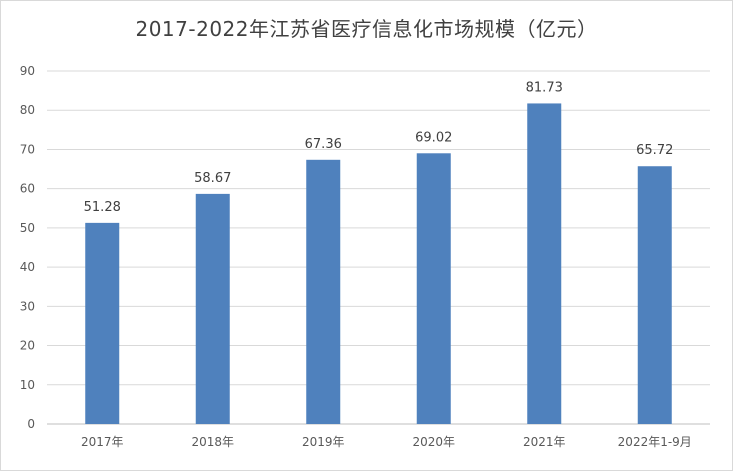  I want to click on y-tick-label-50: 50, so click(27, 228).